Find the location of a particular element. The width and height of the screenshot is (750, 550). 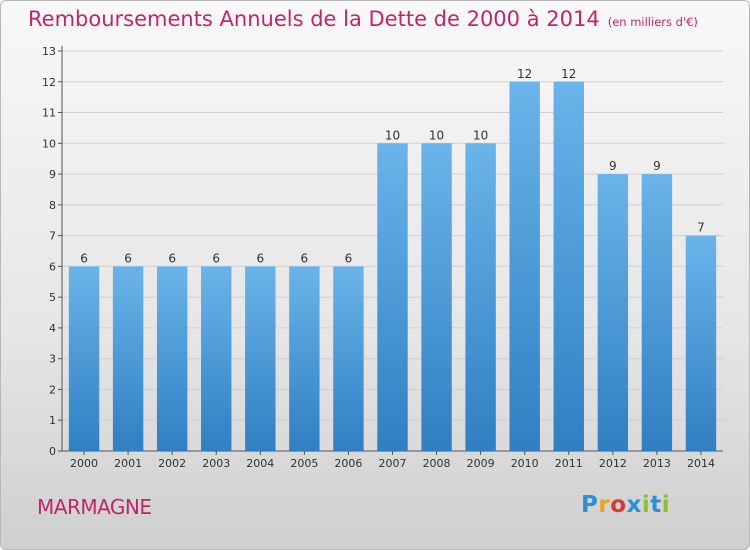

logo-letter: P is located at coordinates (590, 505).